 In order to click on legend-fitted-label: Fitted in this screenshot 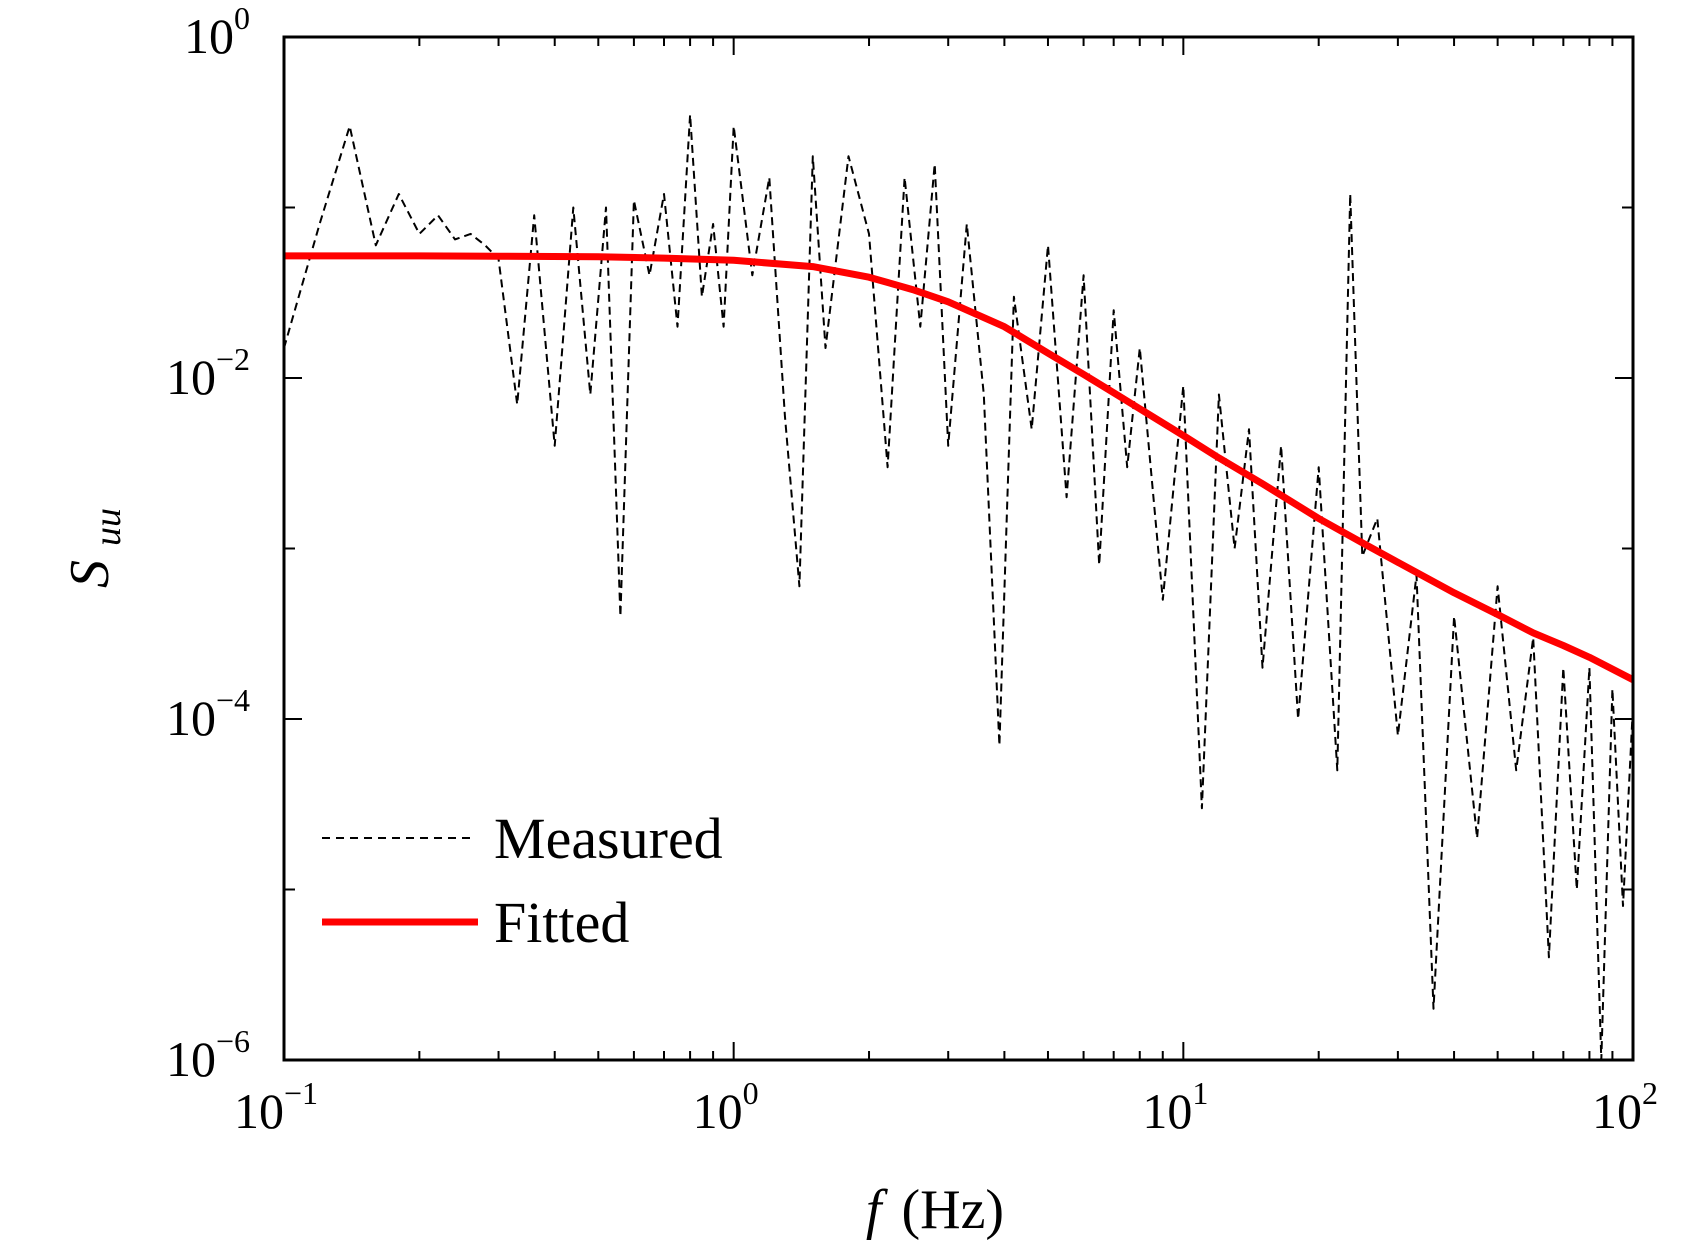, I will do `click(561, 922)`.